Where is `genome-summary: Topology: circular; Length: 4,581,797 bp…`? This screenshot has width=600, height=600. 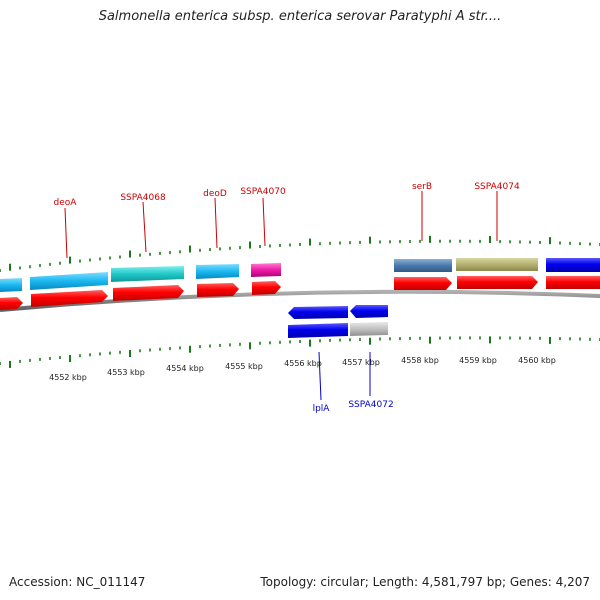
genome-summary: Topology: circular; Length: 4,581,797 bp… is located at coordinates (425, 582).